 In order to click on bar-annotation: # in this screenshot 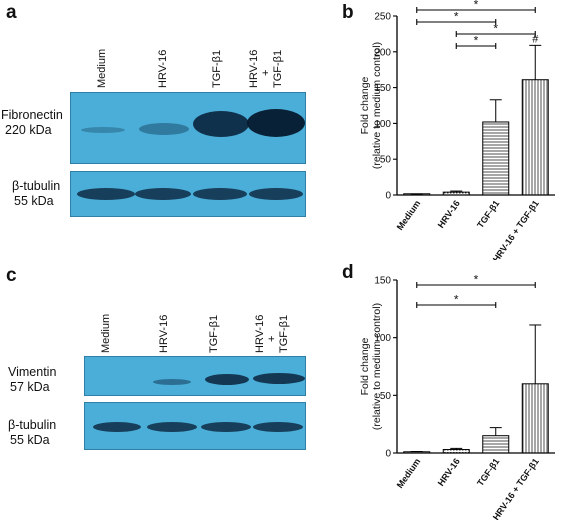, I will do `click(535, 39)`.